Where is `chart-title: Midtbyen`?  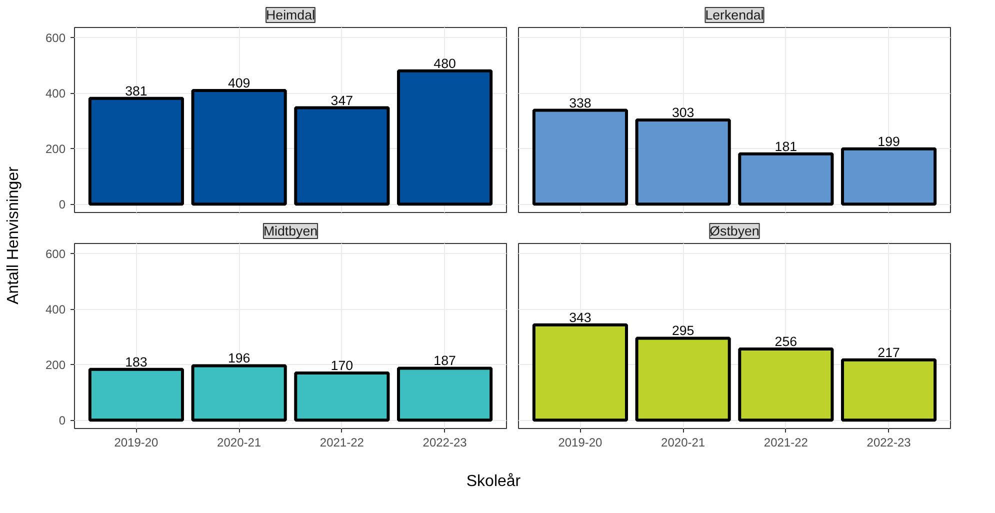 chart-title: Midtbyen is located at coordinates (290, 231).